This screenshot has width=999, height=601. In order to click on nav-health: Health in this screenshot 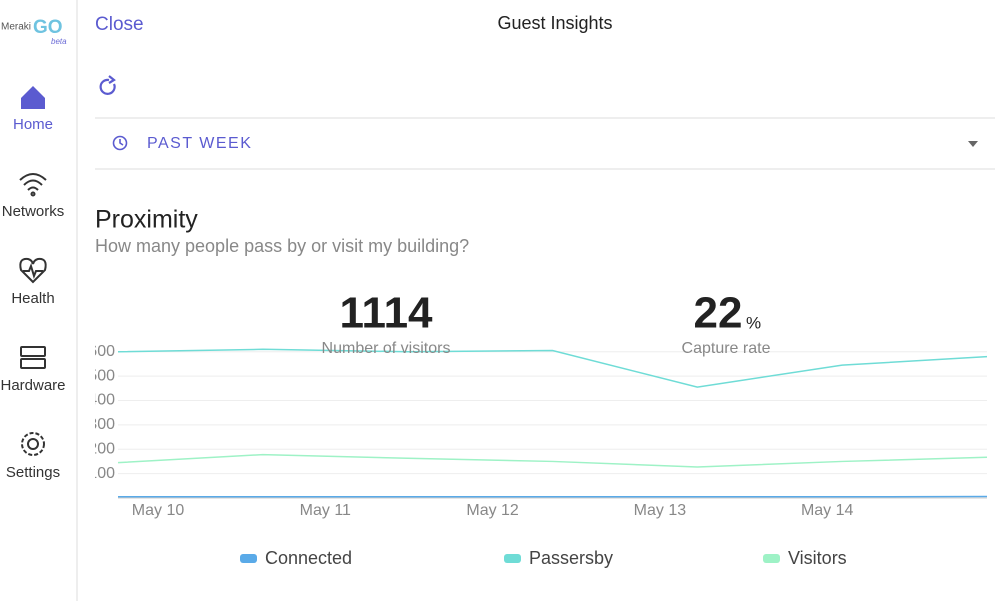, I will do `click(32, 298)`.